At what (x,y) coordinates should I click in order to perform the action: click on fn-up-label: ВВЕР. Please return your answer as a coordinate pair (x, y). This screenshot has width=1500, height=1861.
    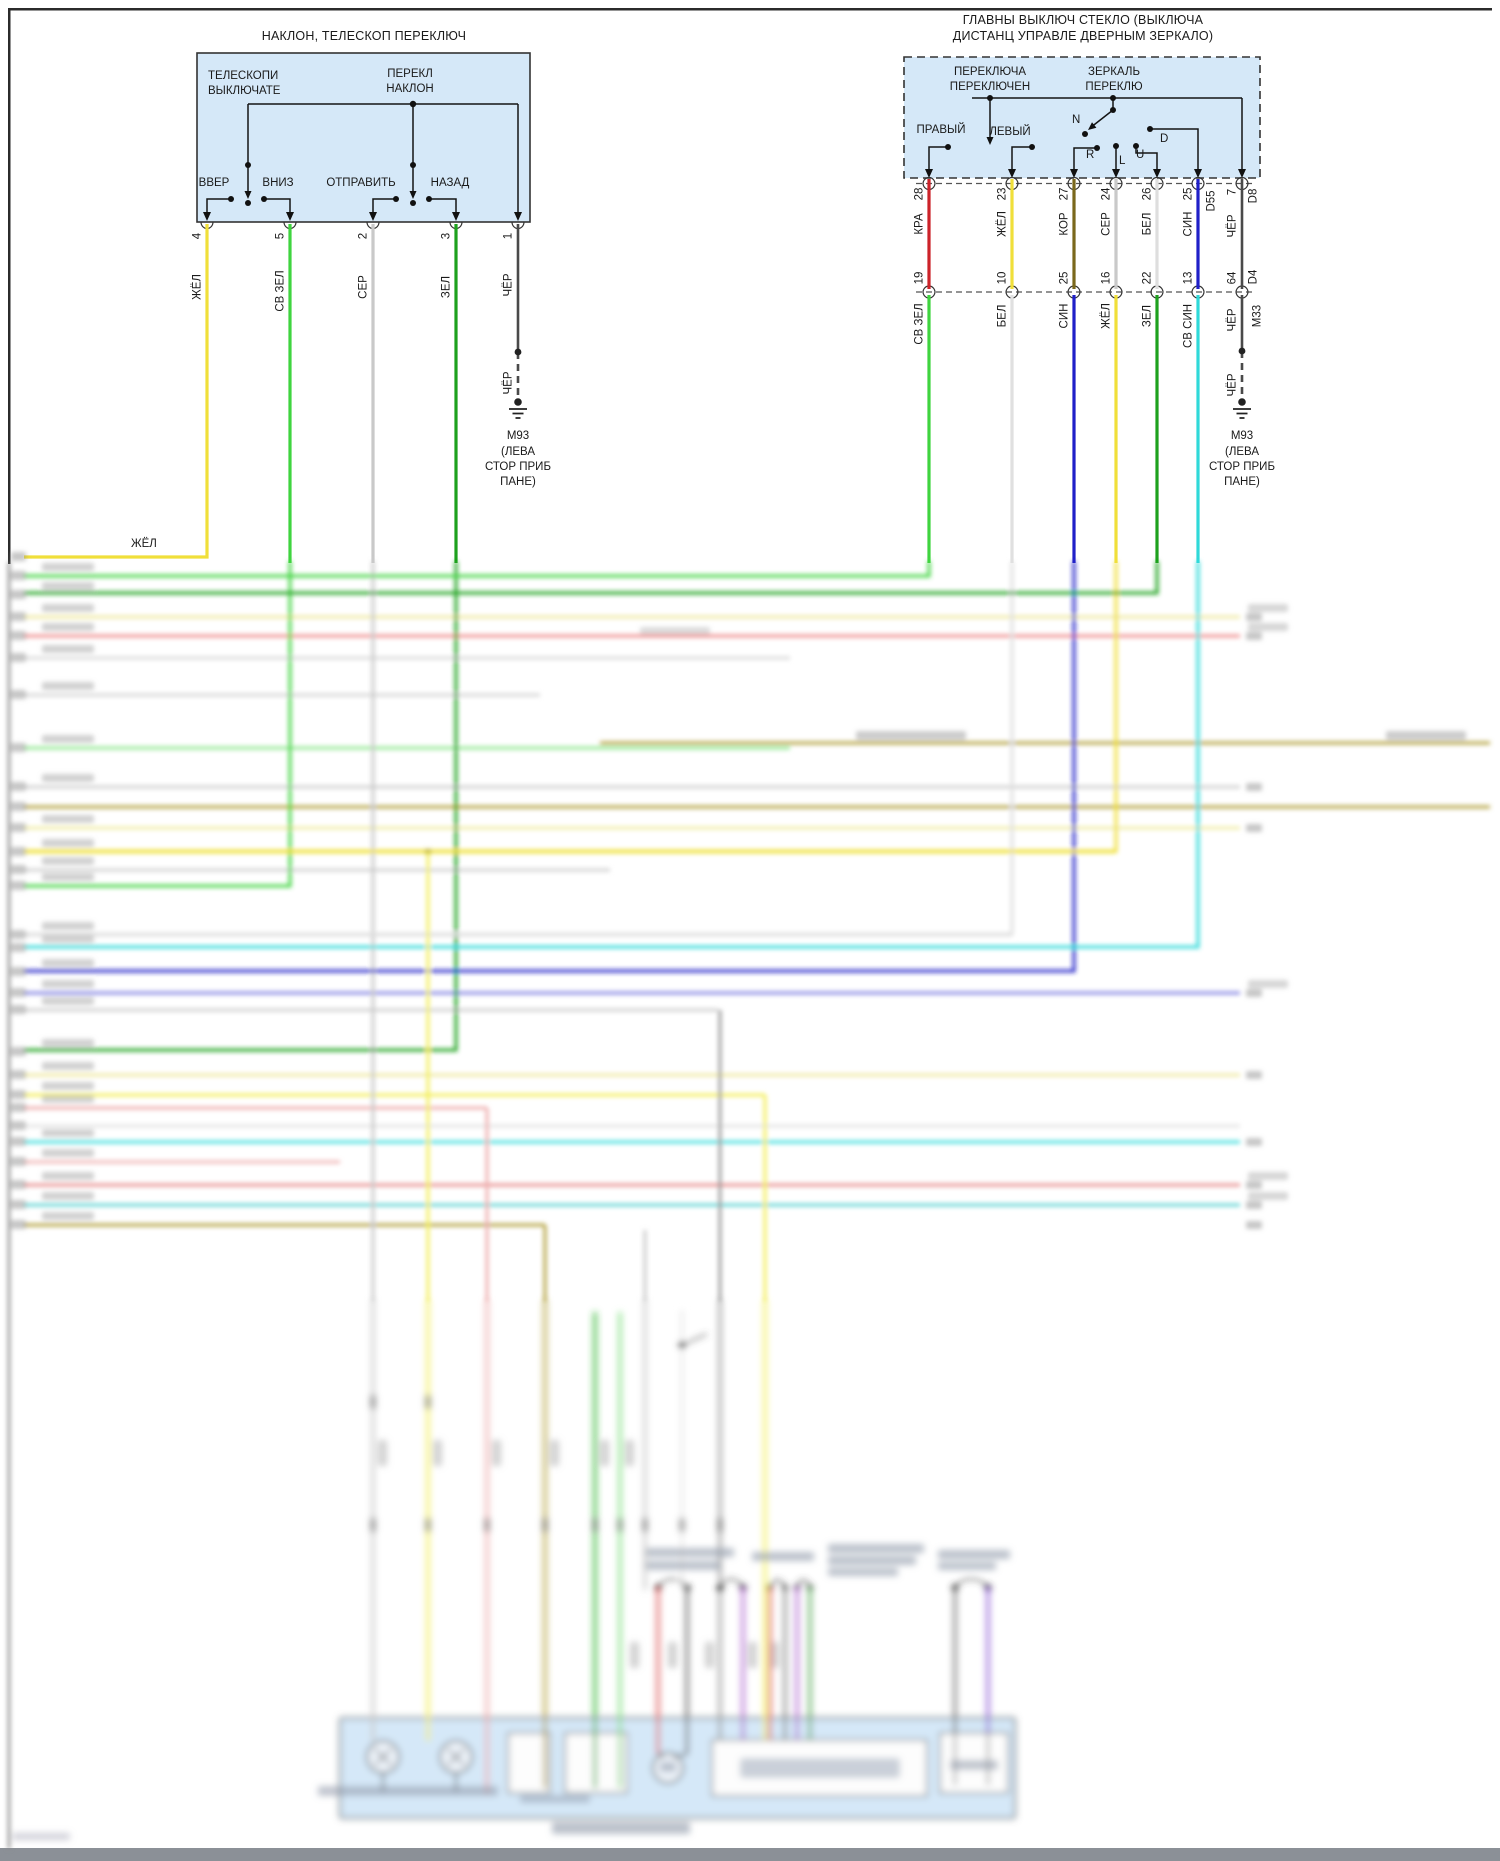
    Looking at the image, I should click on (214, 183).